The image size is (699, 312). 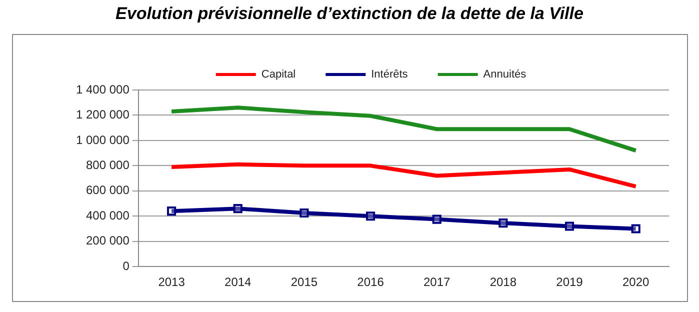 What do you see at coordinates (389, 74) in the screenshot?
I see `legend-label: Intérêts` at bounding box center [389, 74].